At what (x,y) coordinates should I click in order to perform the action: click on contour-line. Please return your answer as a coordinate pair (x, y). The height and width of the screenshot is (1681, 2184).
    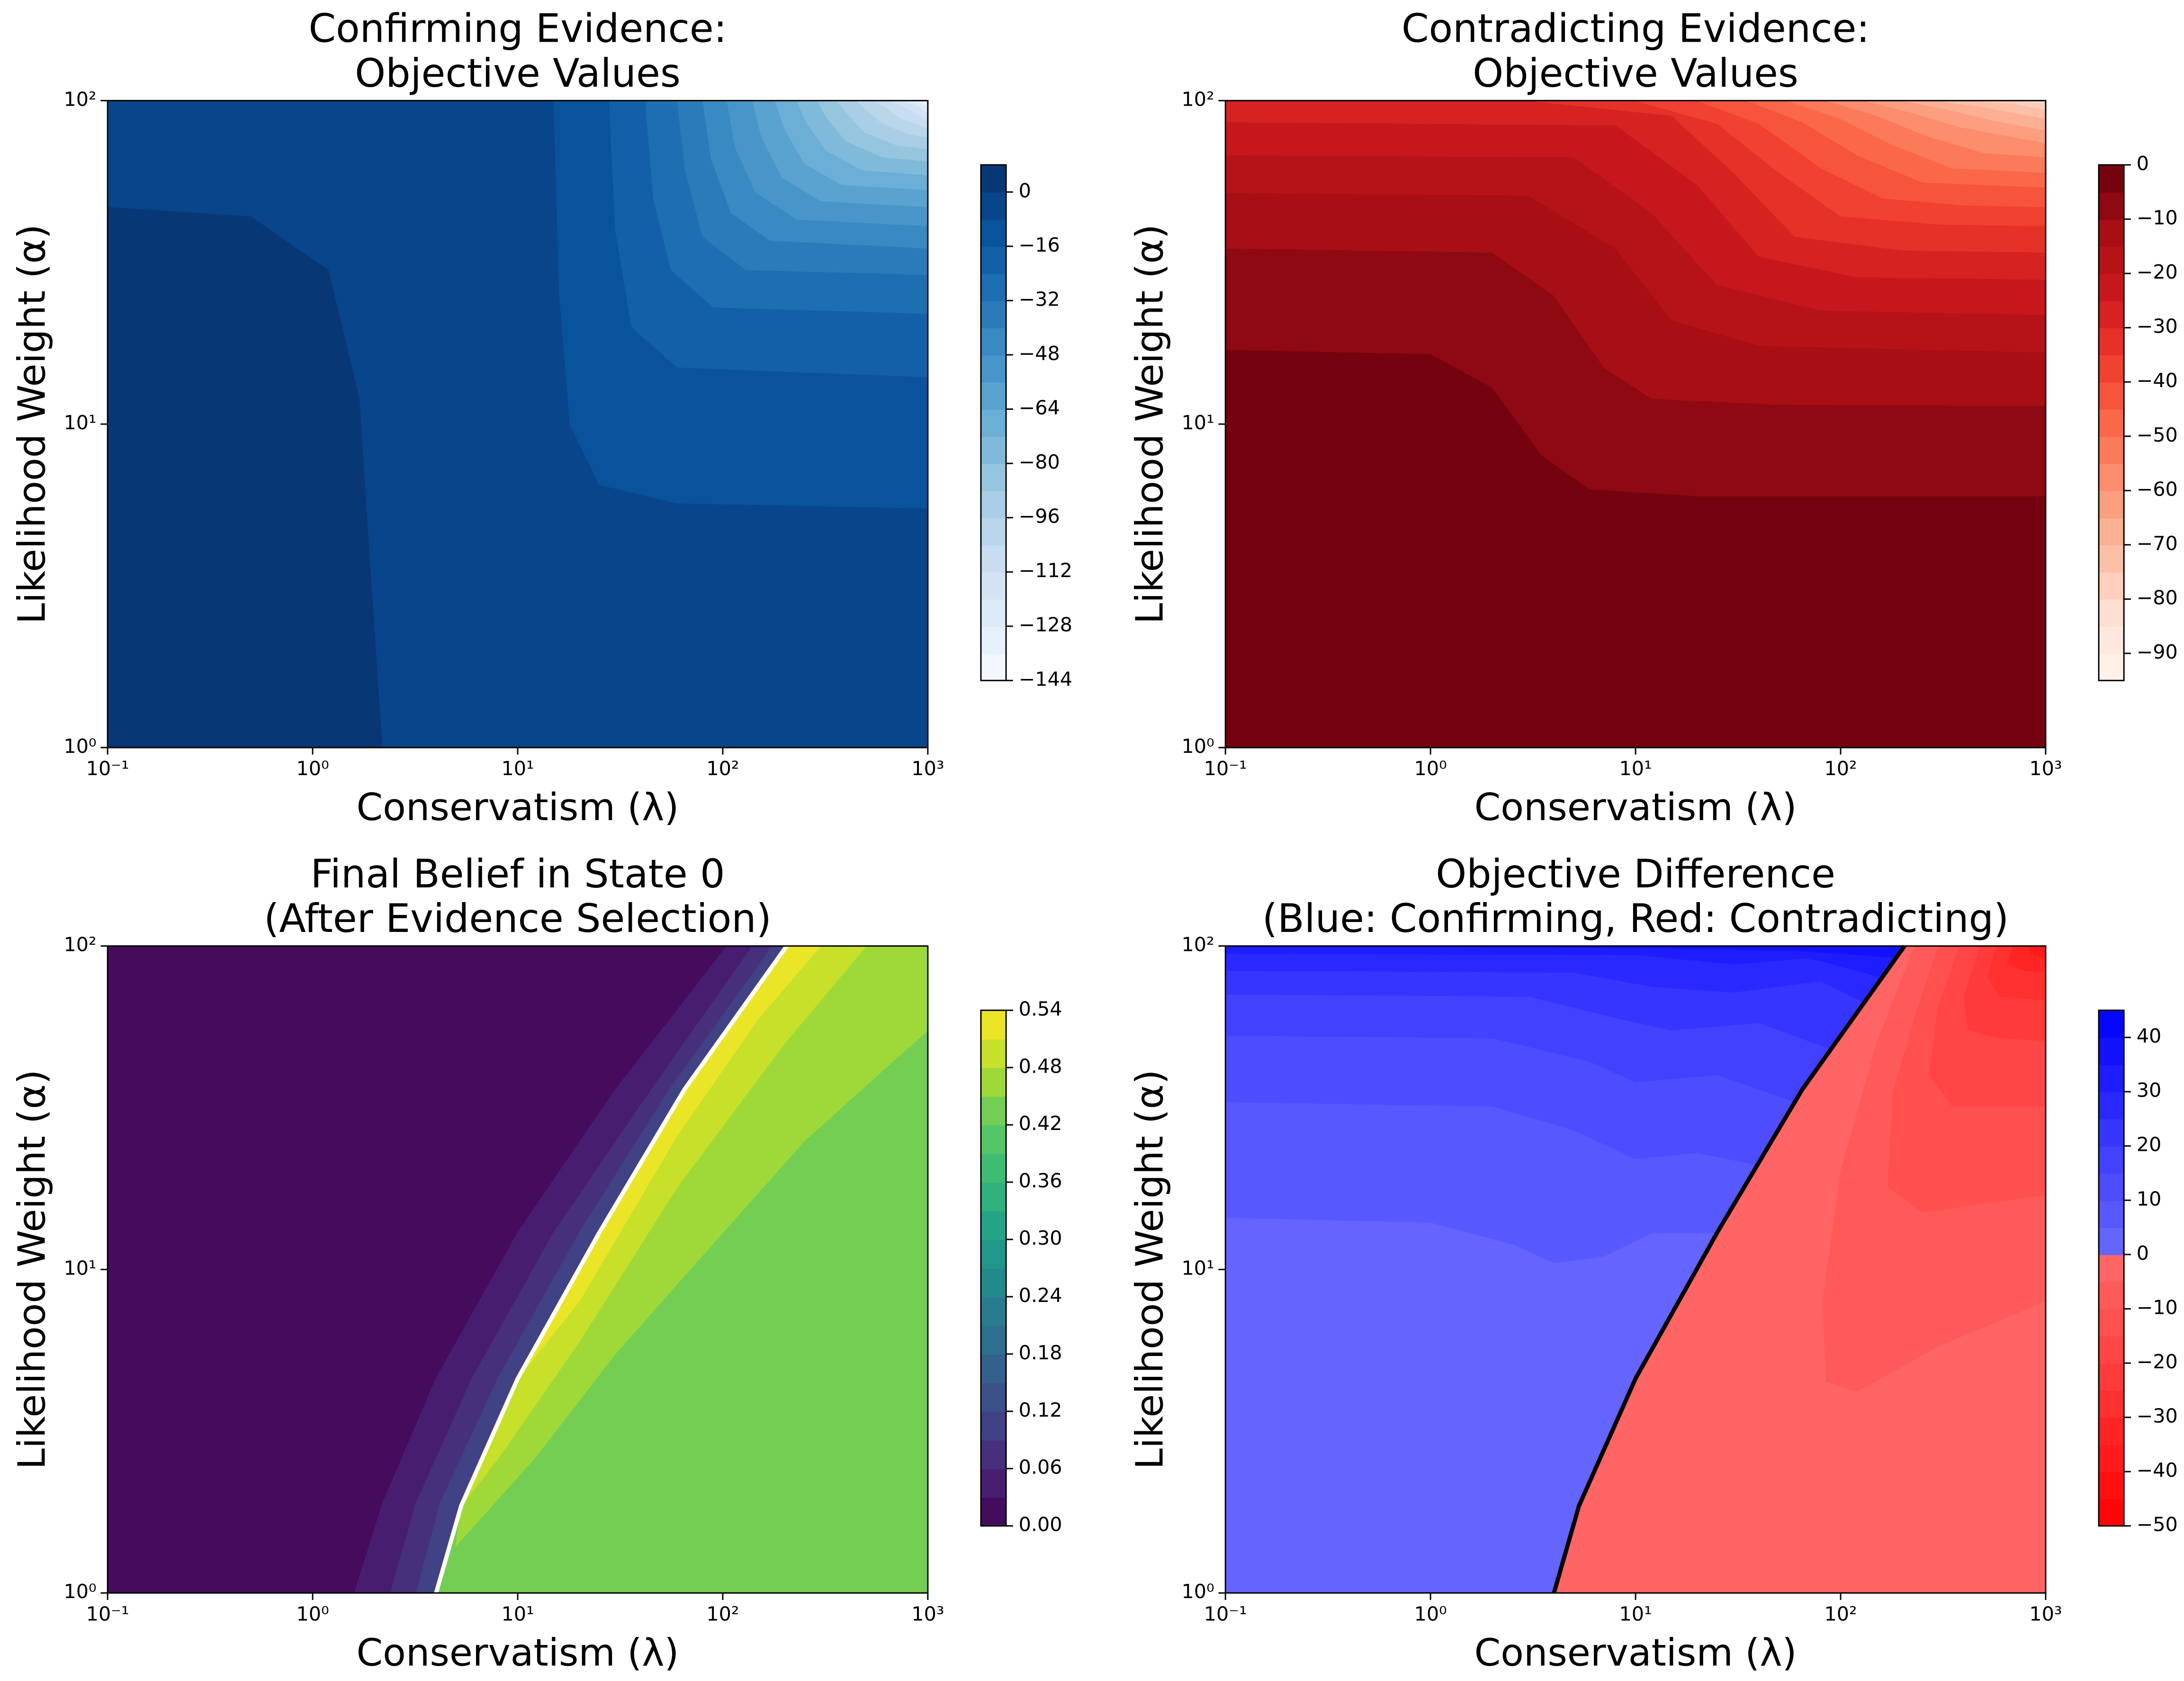
    Looking at the image, I should click on (1729, 1269).